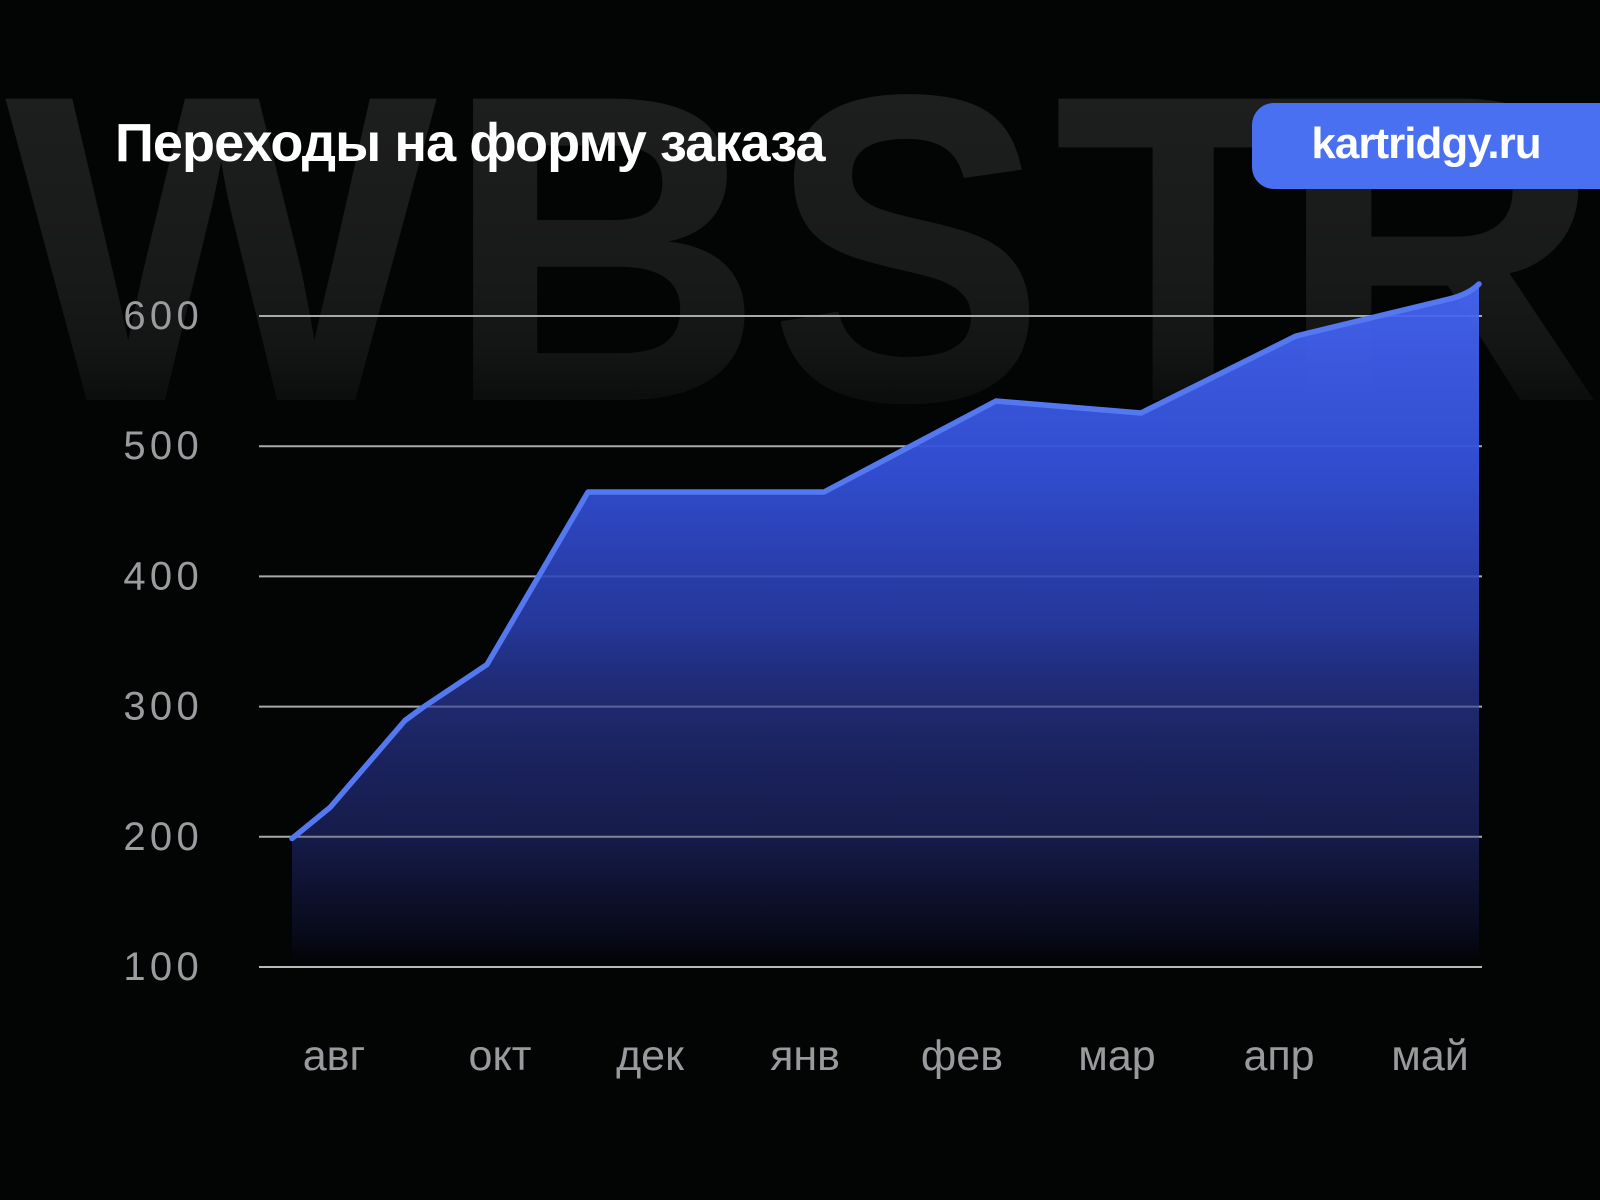 The image size is (1600, 1200). I want to click on svg-text: 600, so click(163, 316).